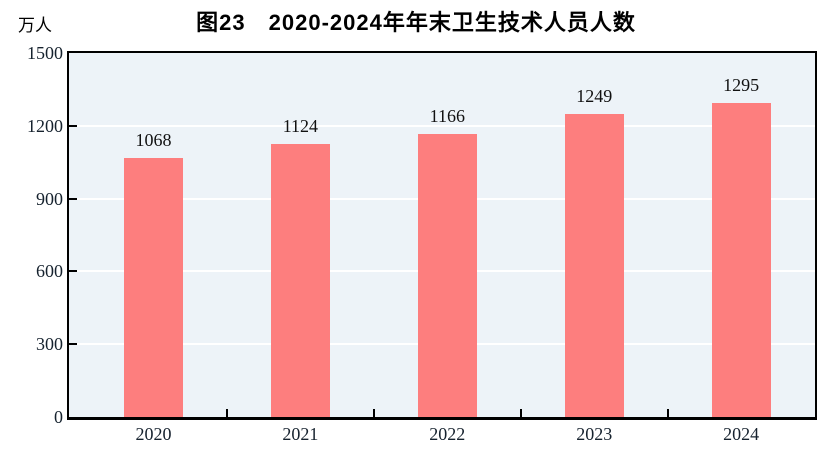 The image size is (832, 461). I want to click on x-axis-label-2023: 2023, so click(594, 434).